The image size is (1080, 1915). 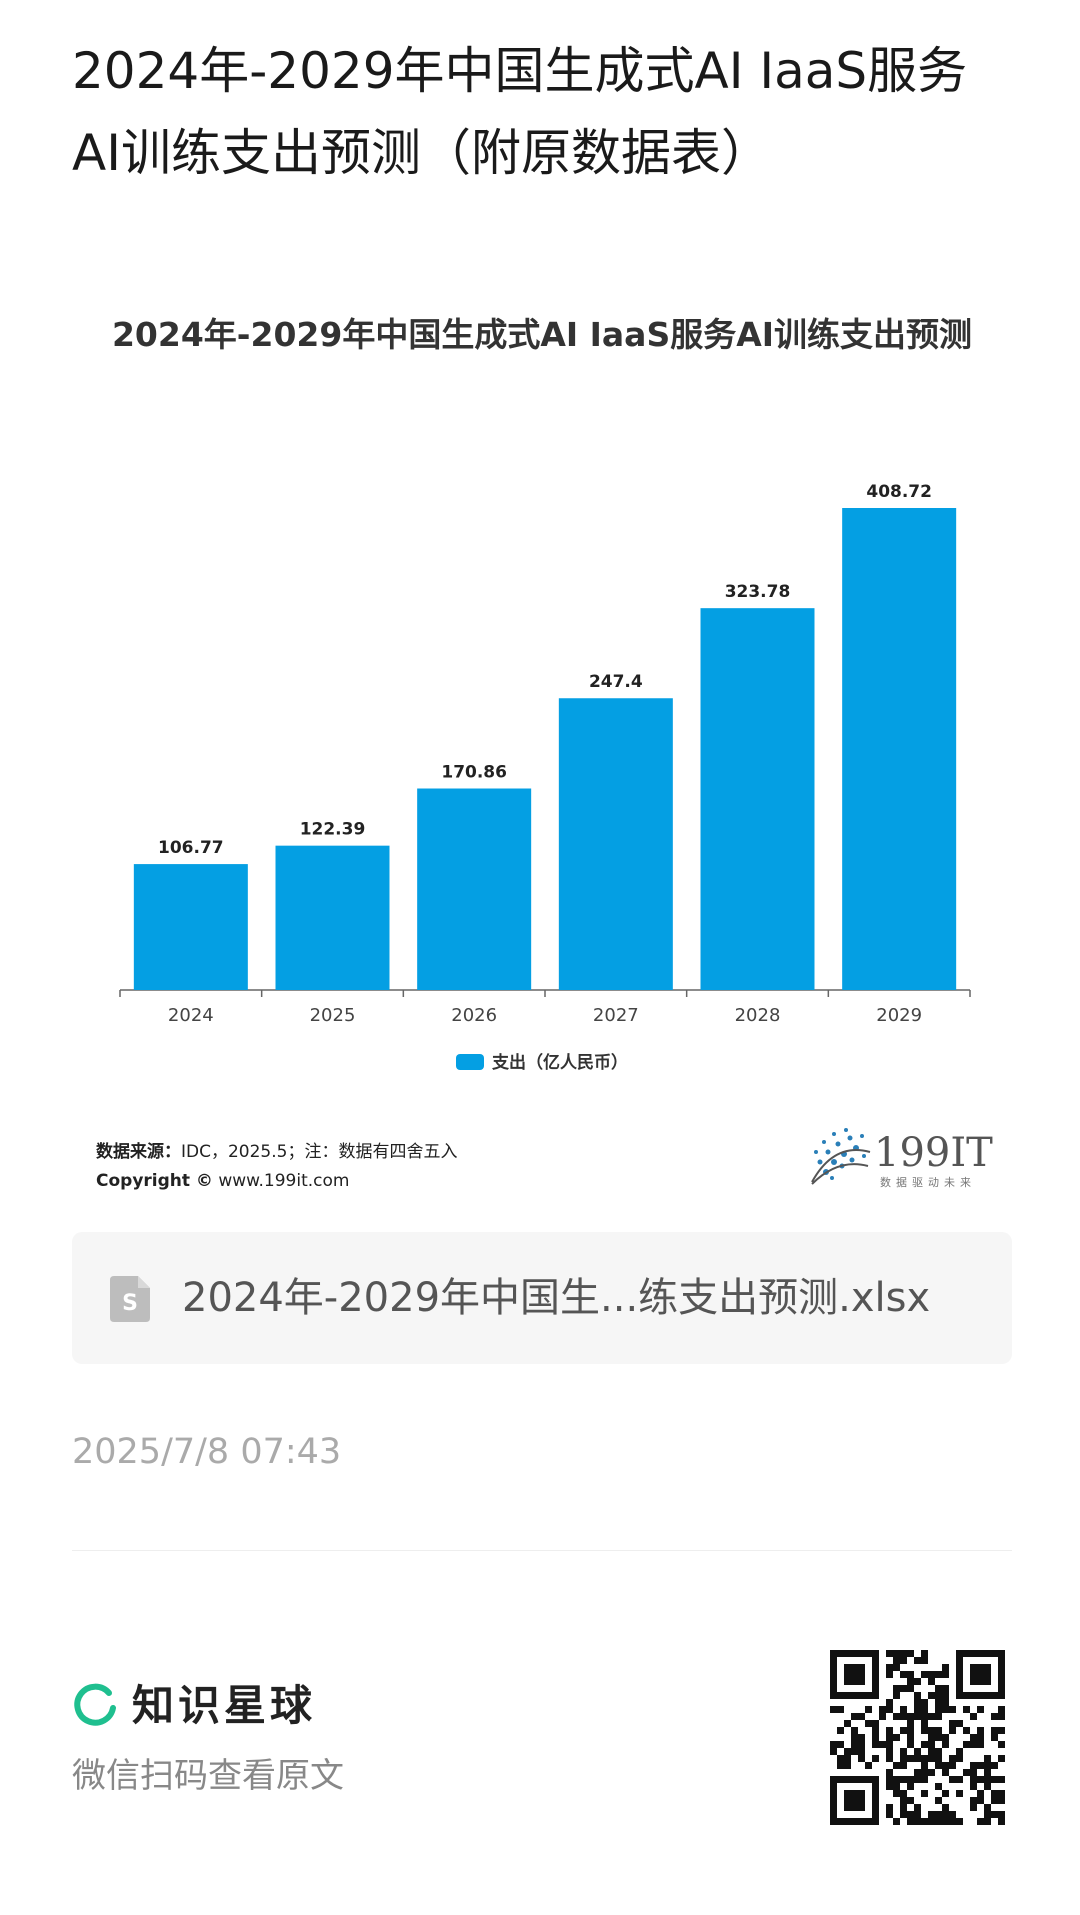 What do you see at coordinates (758, 592) in the screenshot?
I see `data-label-2028: 323.78` at bounding box center [758, 592].